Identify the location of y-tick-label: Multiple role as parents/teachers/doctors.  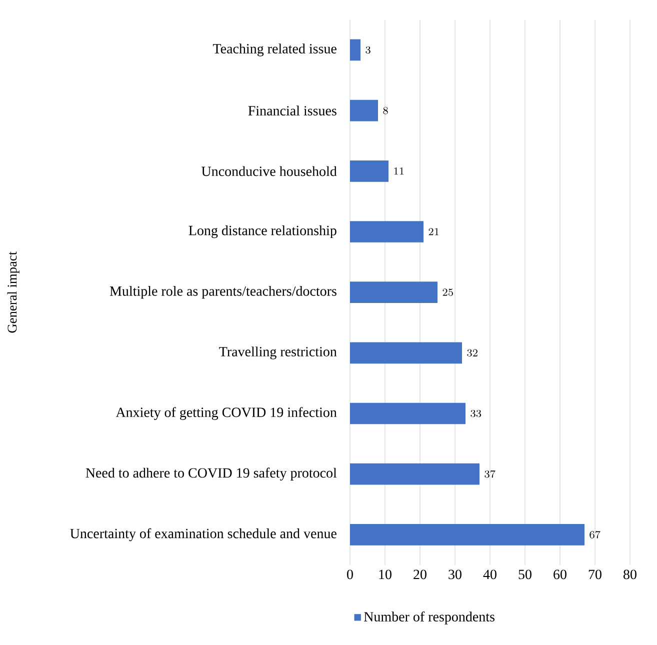
(223, 292).